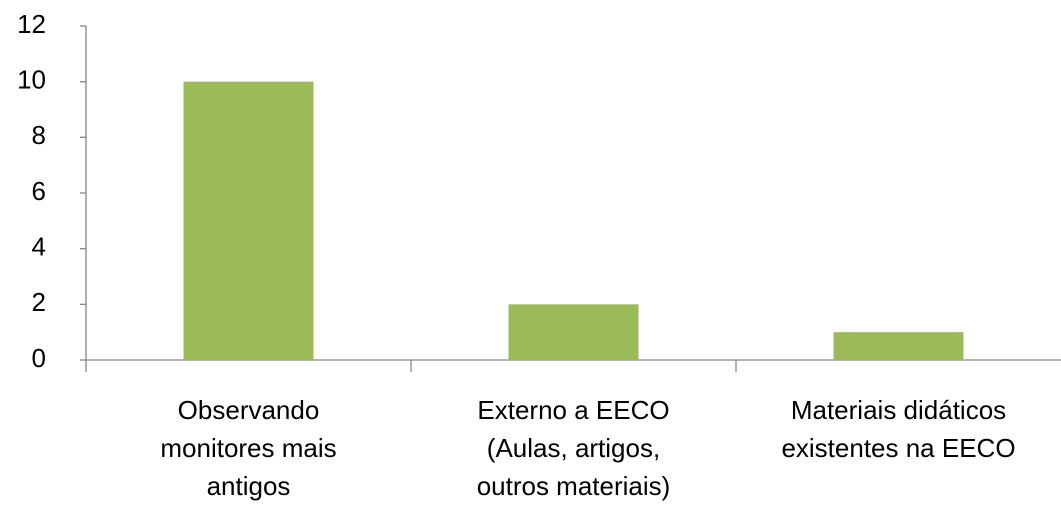  Describe the element at coordinates (39, 358) in the screenshot. I see `y-tick-label: 0` at that location.